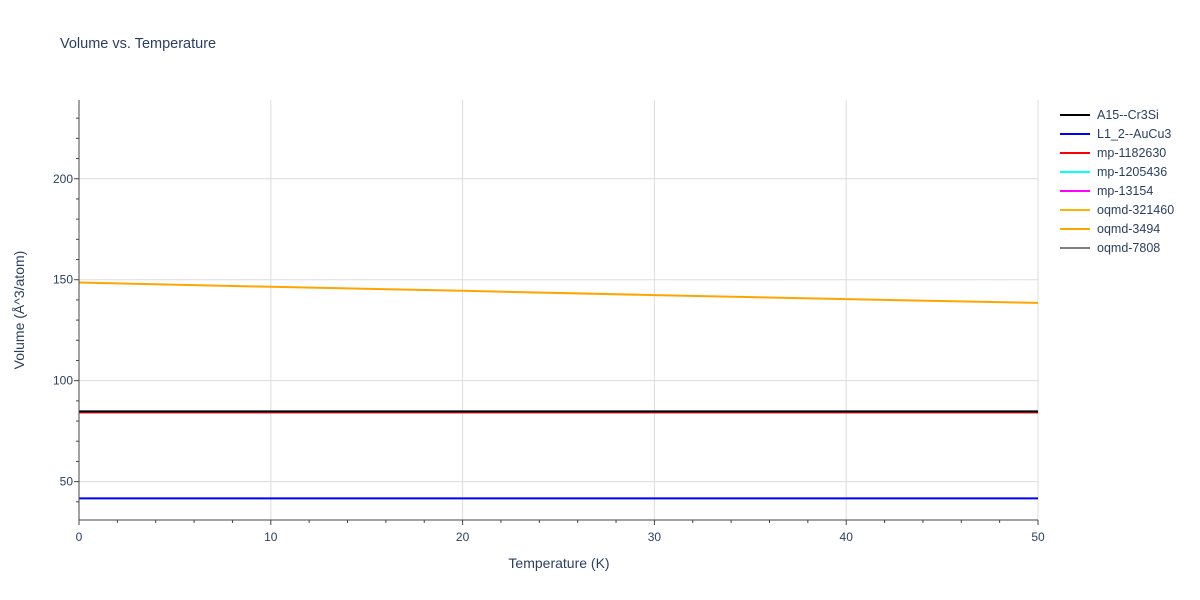 This screenshot has height=600, width=1200. What do you see at coordinates (1038, 537) in the screenshot?
I see `x-tick-label: 50` at bounding box center [1038, 537].